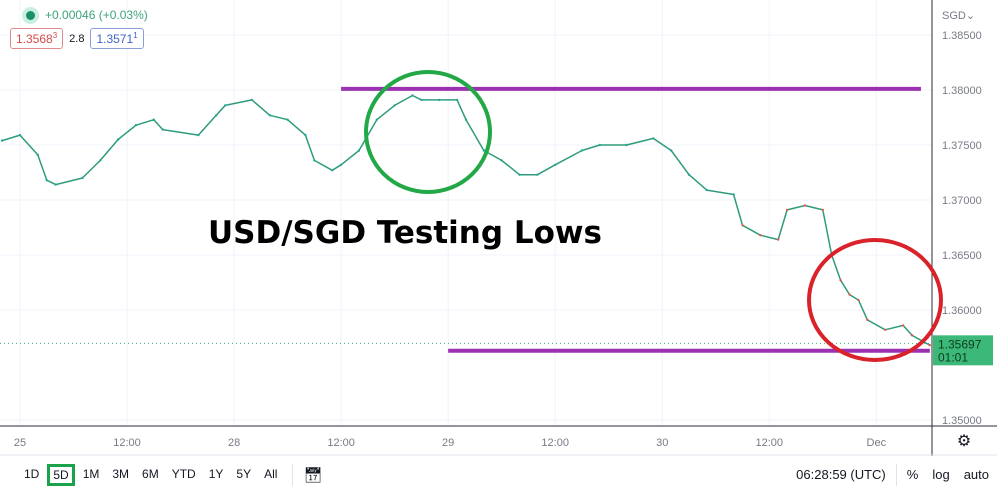 This screenshot has width=997, height=493. I want to click on highlight-circle-bottom, so click(875, 300).